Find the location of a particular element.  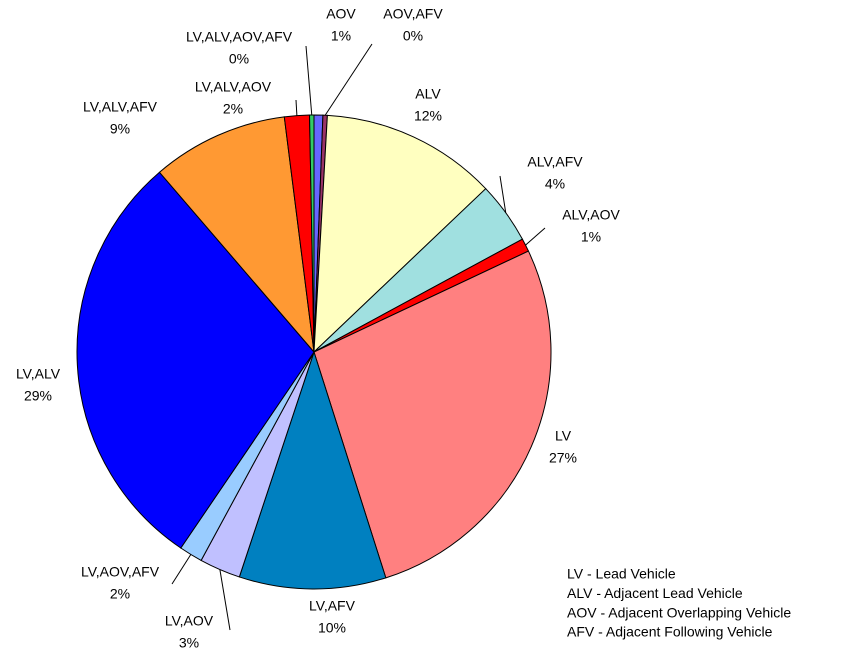

slice-label: LV,ALV,AOV,AFV is located at coordinates (239, 37).